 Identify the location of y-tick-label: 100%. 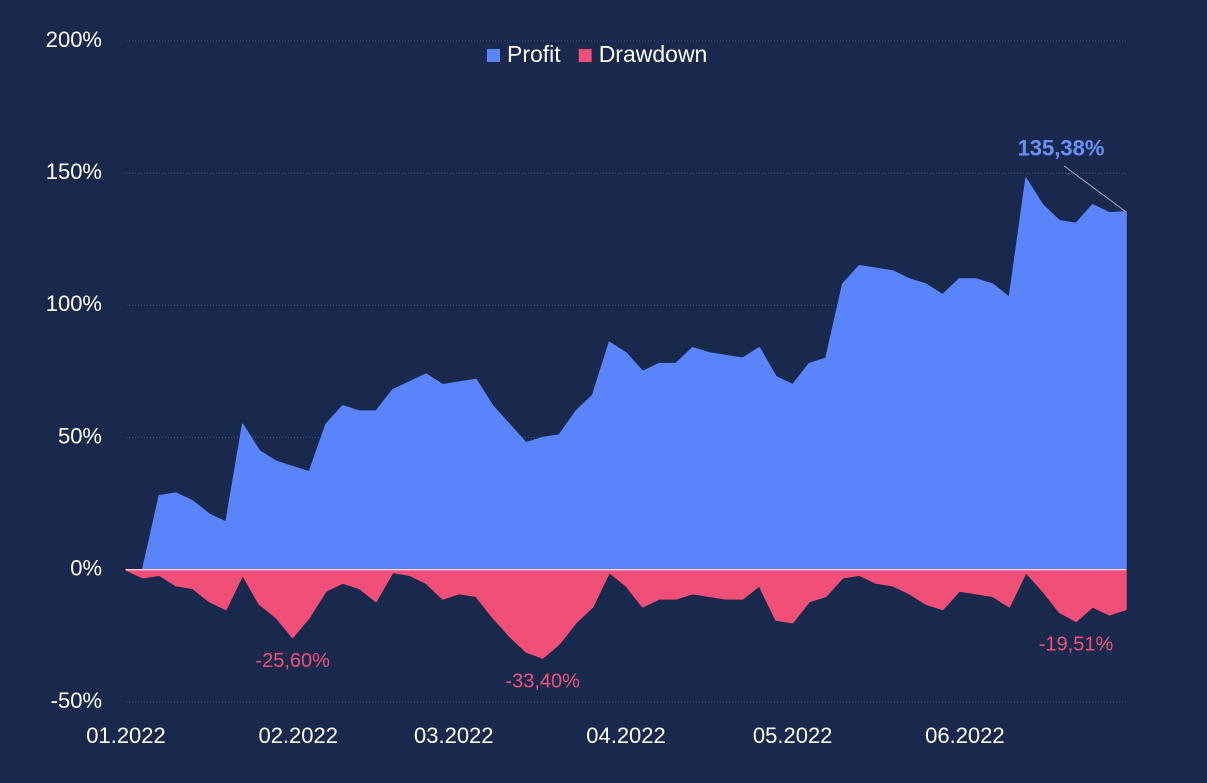
(74, 303).